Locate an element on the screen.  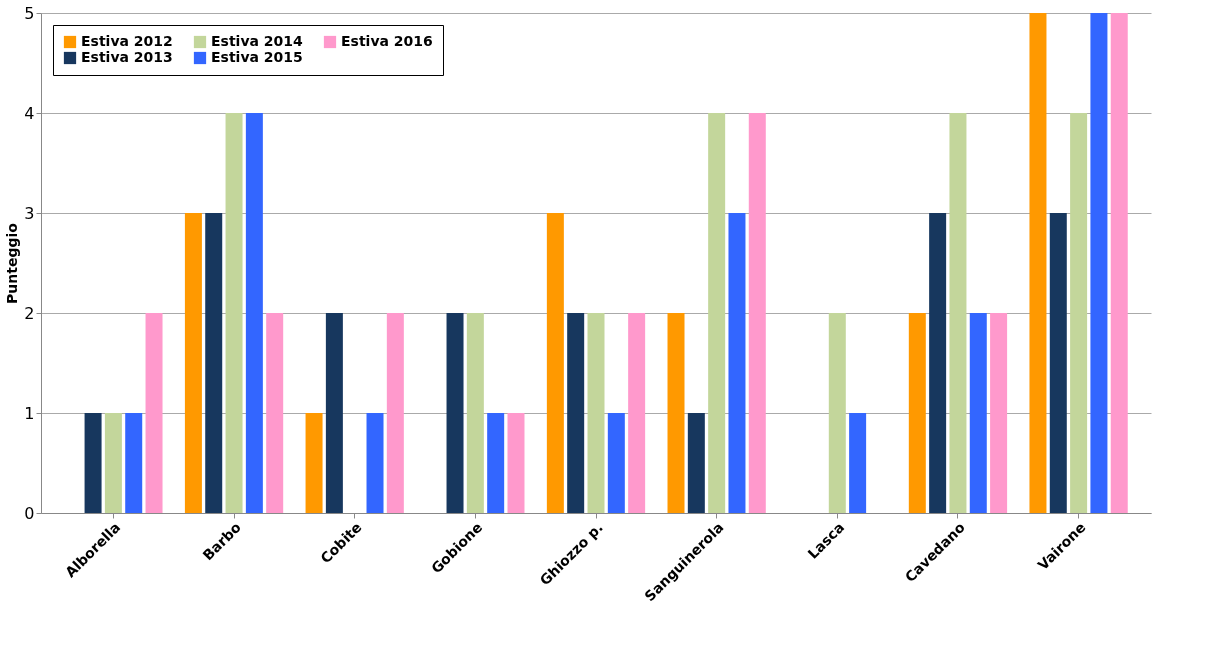
y-tick-label: 0 is located at coordinates (29, 513).